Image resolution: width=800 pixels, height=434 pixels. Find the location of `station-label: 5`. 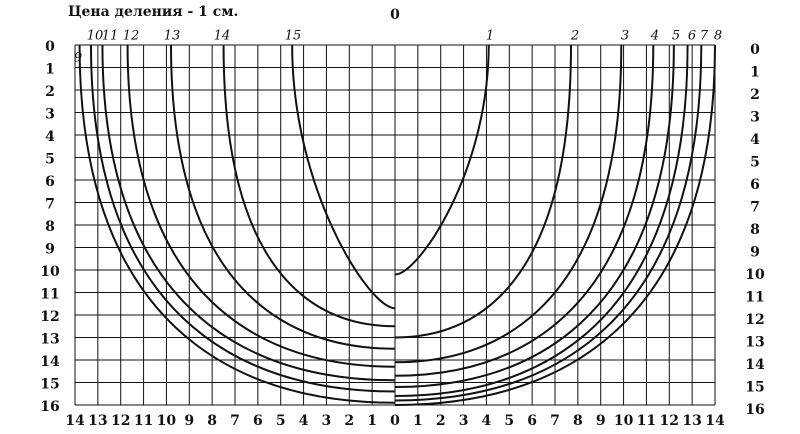

station-label: 5 is located at coordinates (676, 36).